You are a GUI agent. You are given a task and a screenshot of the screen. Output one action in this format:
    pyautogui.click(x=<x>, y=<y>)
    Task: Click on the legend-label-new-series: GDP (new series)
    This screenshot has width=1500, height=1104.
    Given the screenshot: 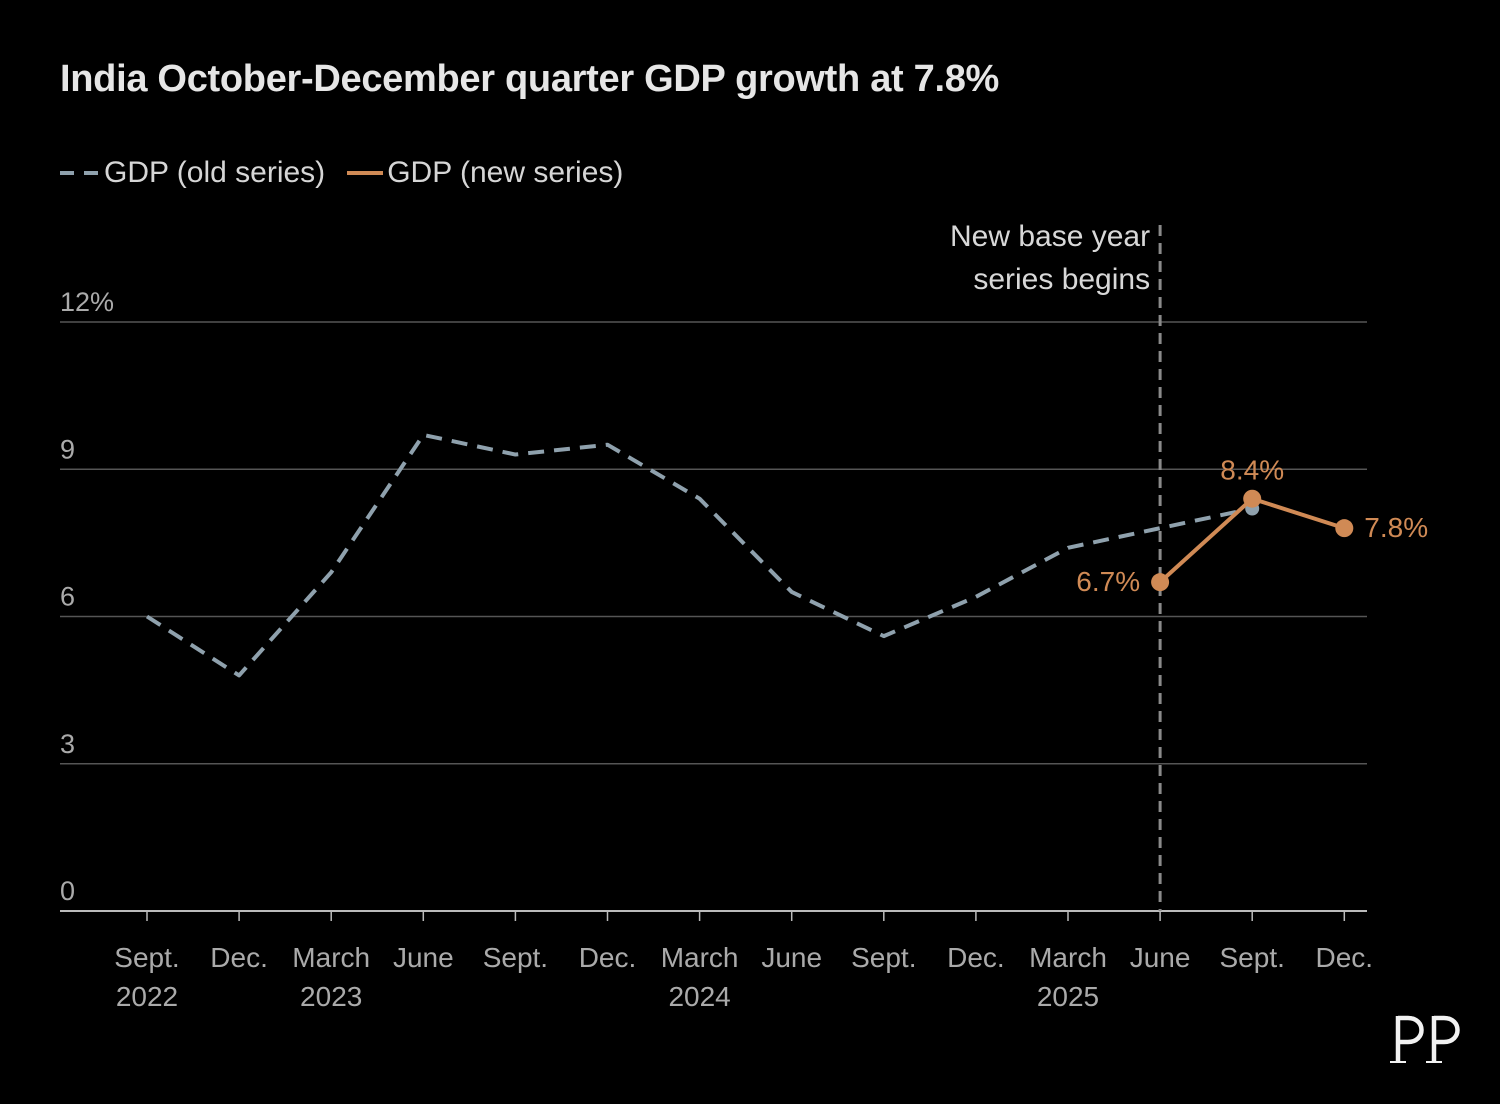 What is the action you would take?
    pyautogui.click(x=505, y=172)
    